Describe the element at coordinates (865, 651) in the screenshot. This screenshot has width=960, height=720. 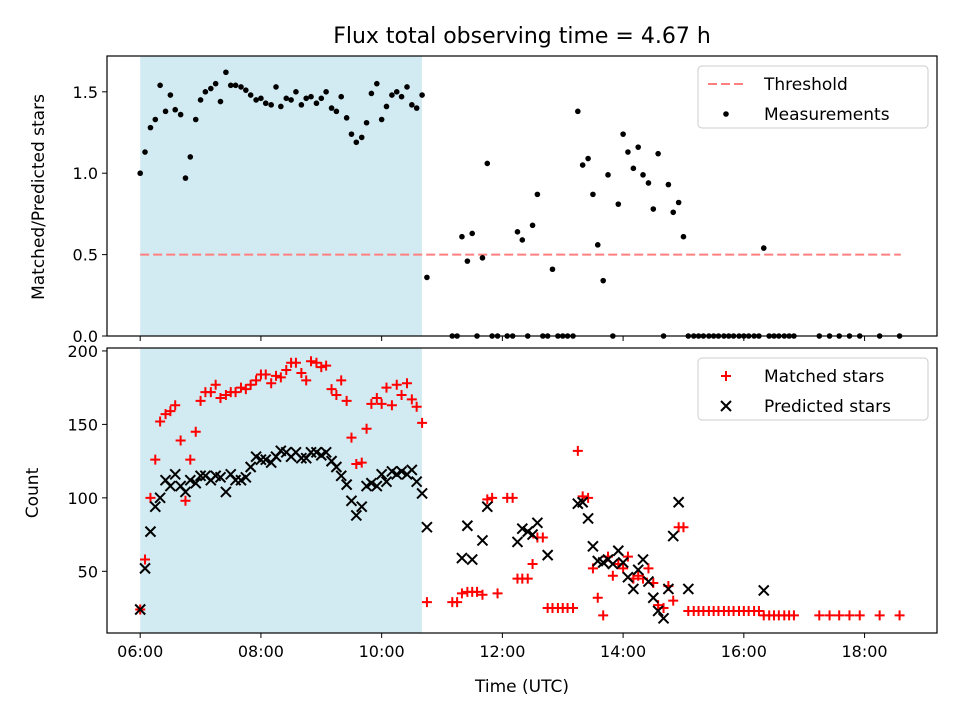
I see `x-tick-label: 18:00` at that location.